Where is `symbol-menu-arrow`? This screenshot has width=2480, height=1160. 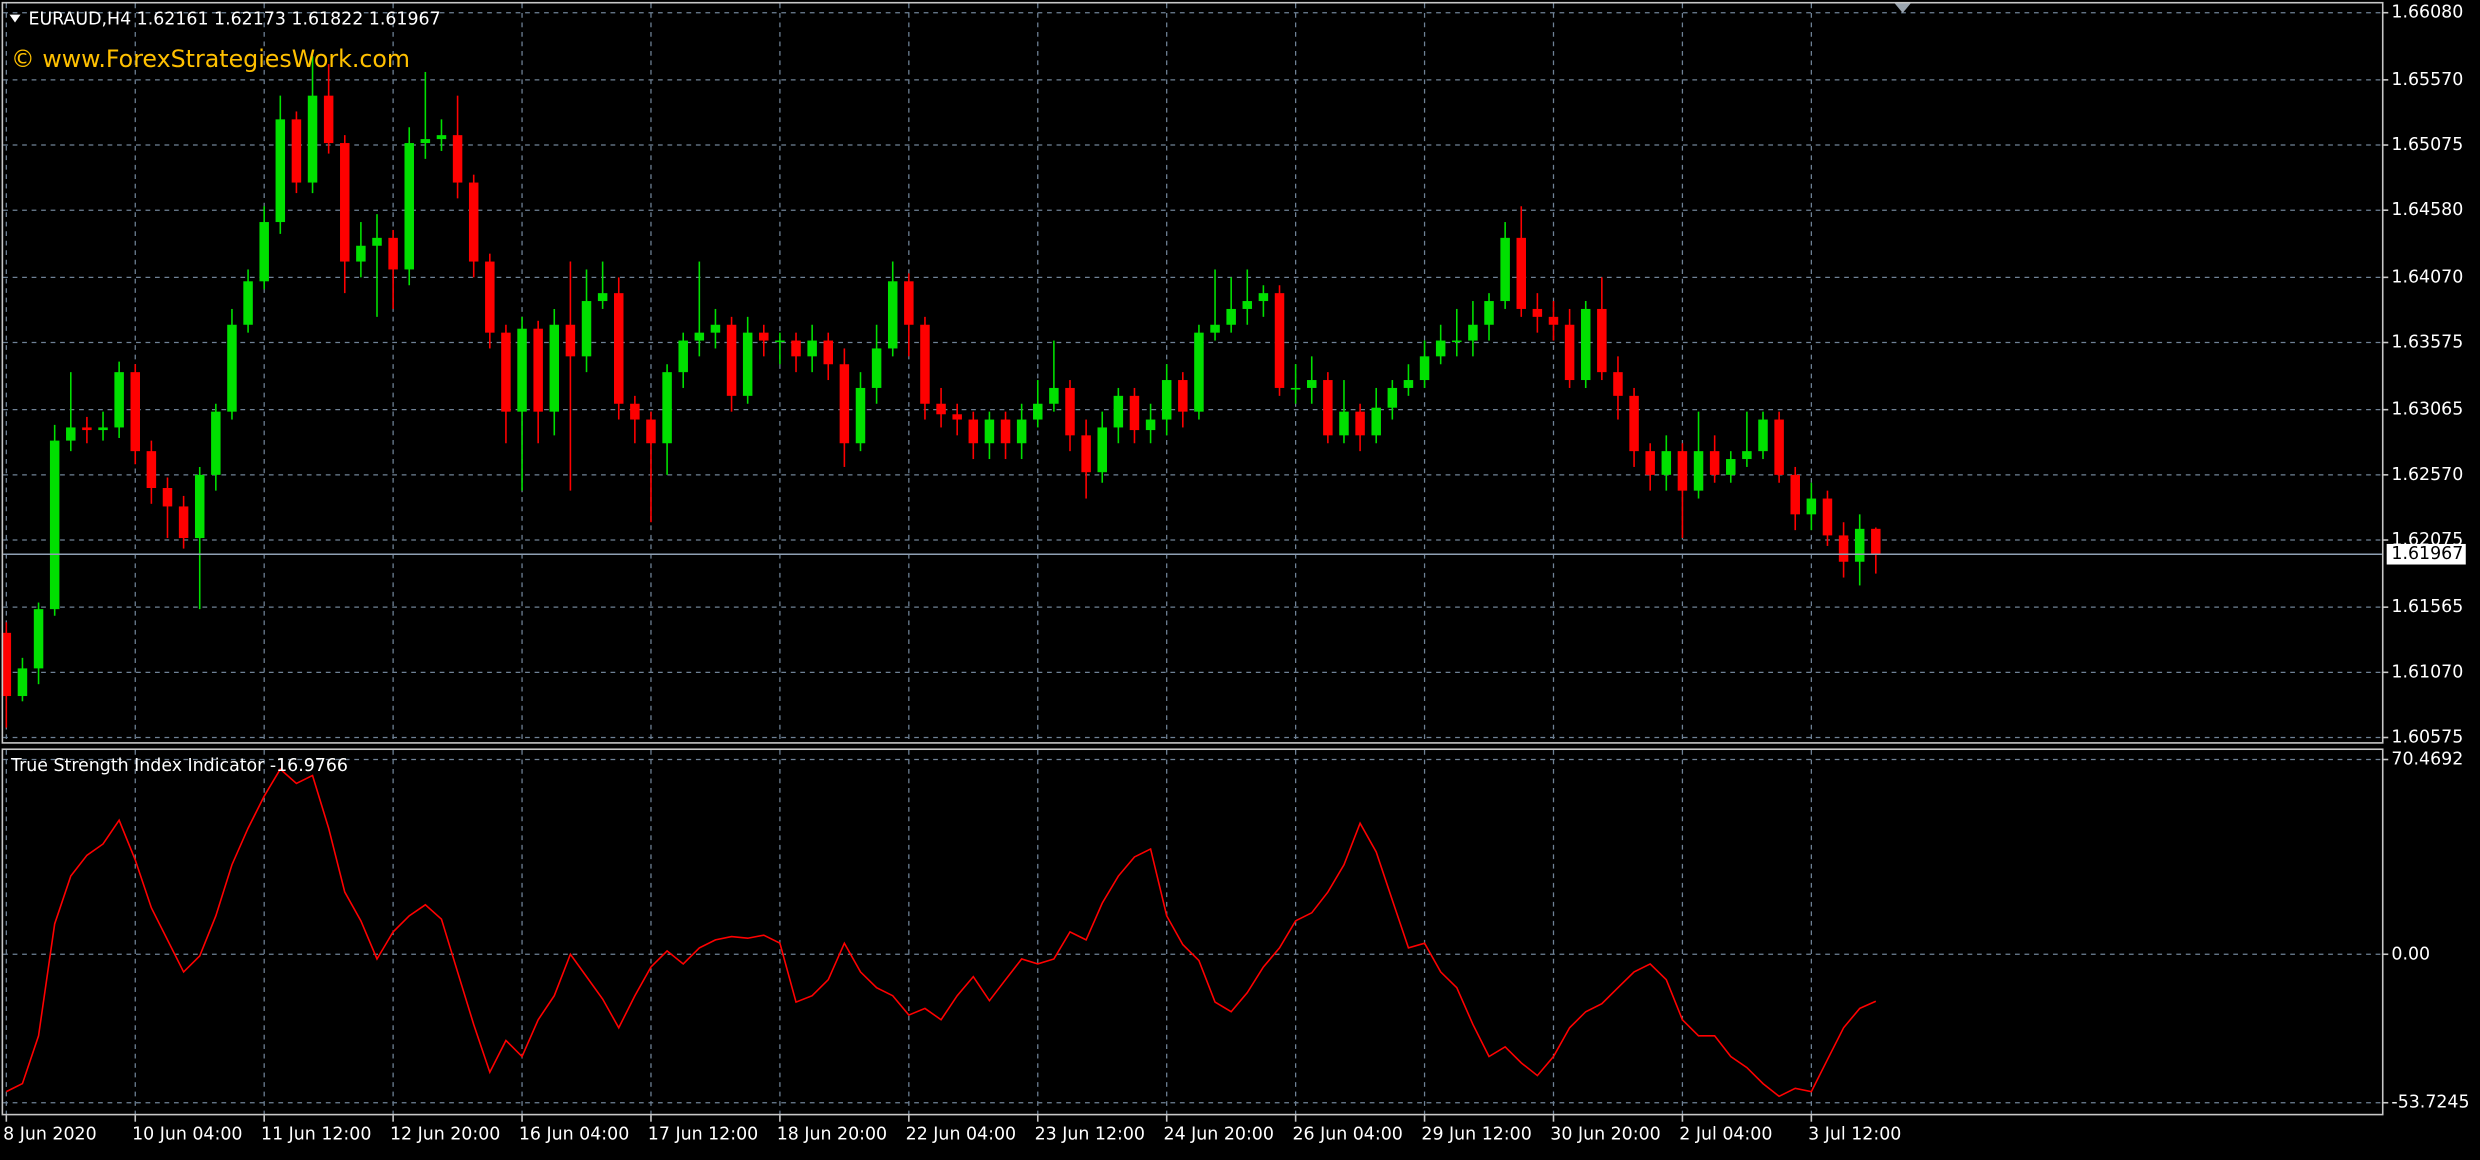 symbol-menu-arrow is located at coordinates (15, 18).